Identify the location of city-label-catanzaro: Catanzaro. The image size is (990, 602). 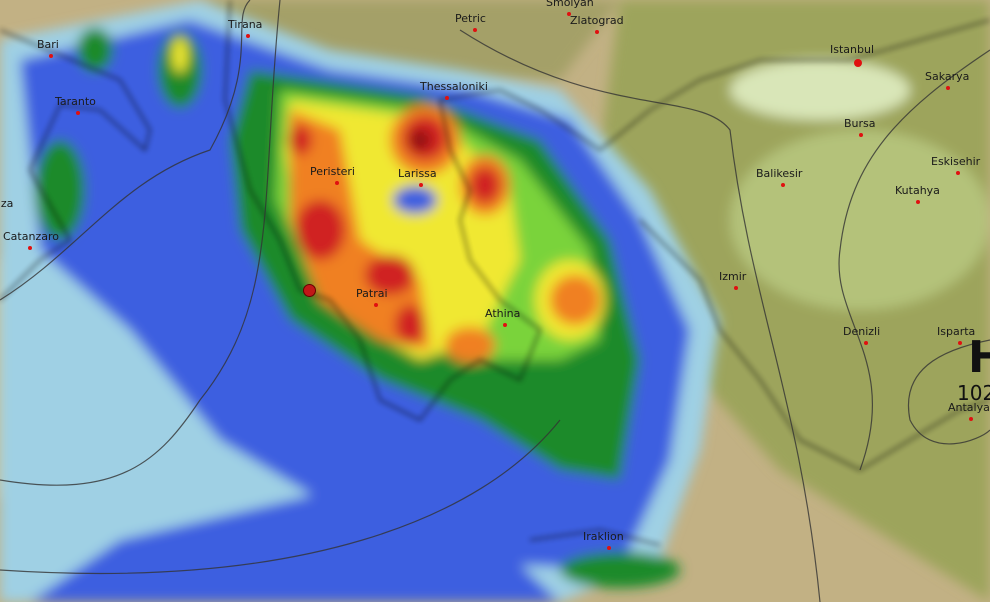
(31, 236).